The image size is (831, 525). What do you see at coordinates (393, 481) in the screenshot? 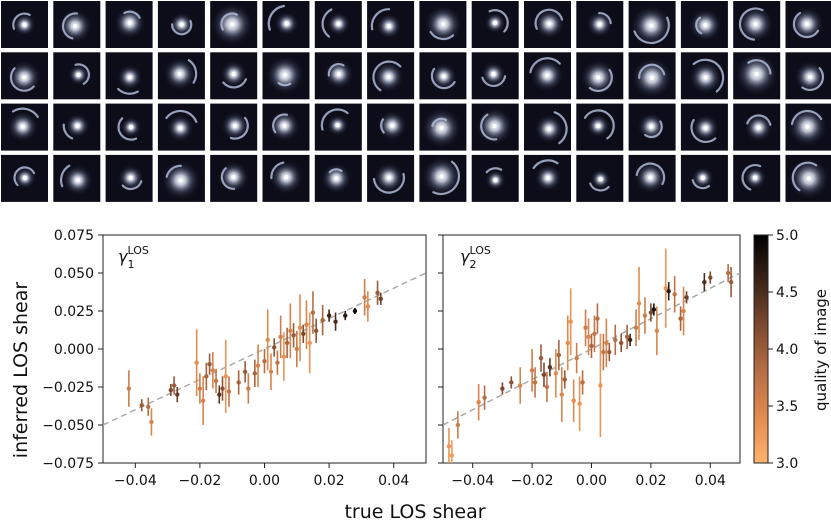
I see `x-tick-label: 0.04` at bounding box center [393, 481].